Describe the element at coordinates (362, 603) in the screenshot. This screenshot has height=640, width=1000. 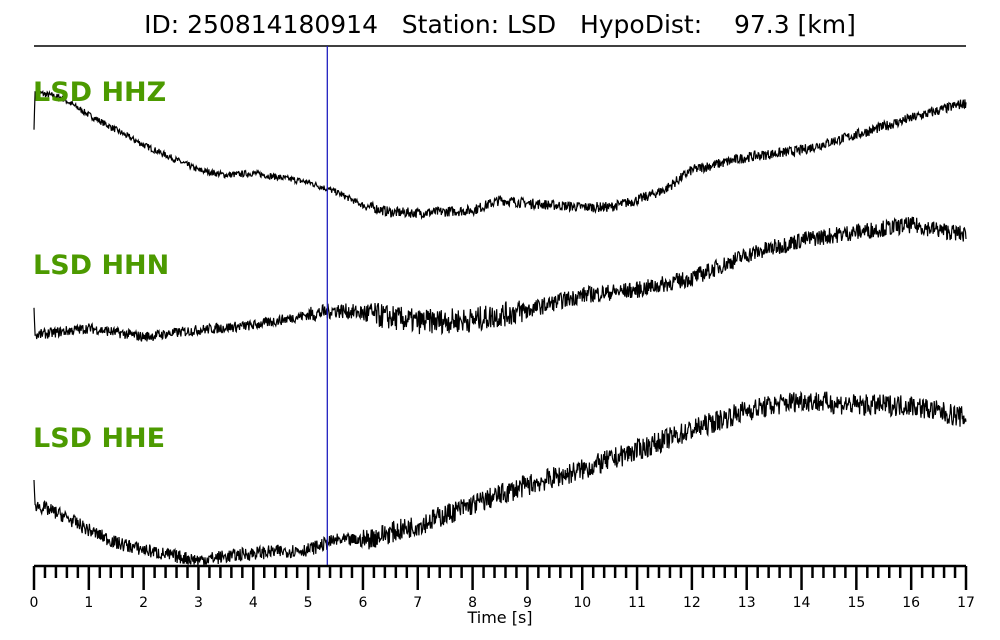
I see `x-tick-label: 6` at that location.